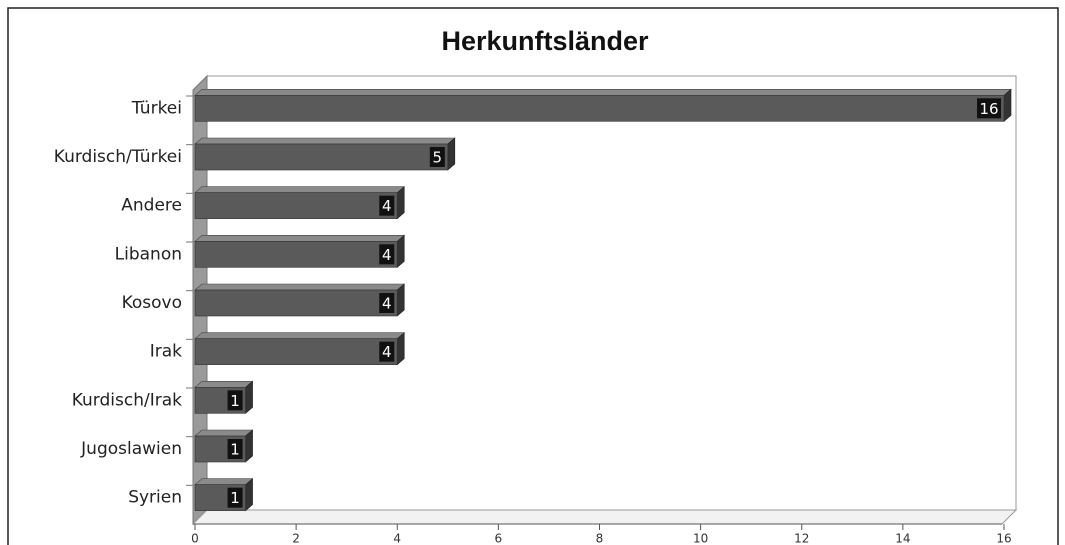 The image size is (1065, 545). I want to click on chart-title: Herkunftsländer, so click(545, 41).